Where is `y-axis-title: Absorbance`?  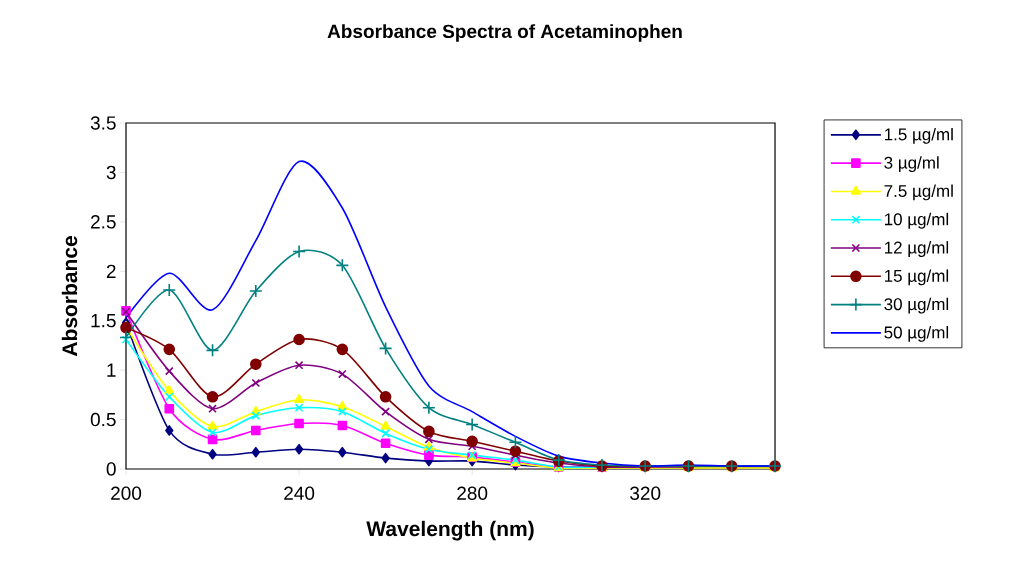
y-axis-title: Absorbance is located at coordinates (69, 296).